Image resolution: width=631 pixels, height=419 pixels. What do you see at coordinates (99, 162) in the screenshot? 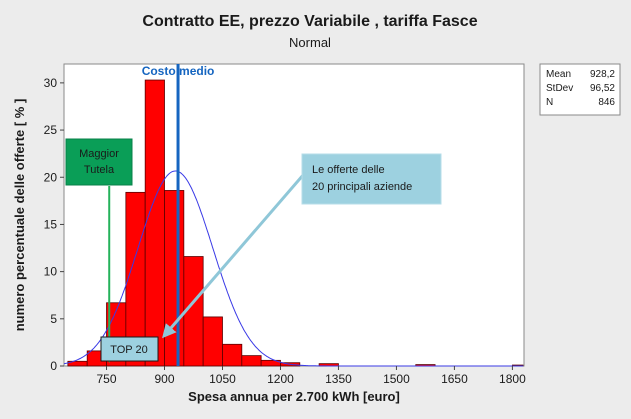
I see `maggior-tutela-box` at bounding box center [99, 162].